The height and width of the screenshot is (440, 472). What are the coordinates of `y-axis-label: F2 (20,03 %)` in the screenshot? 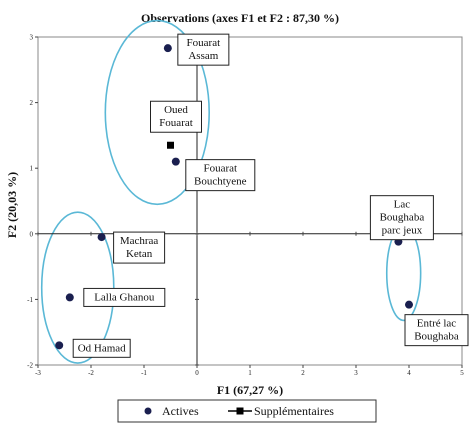 It's located at (12, 205).